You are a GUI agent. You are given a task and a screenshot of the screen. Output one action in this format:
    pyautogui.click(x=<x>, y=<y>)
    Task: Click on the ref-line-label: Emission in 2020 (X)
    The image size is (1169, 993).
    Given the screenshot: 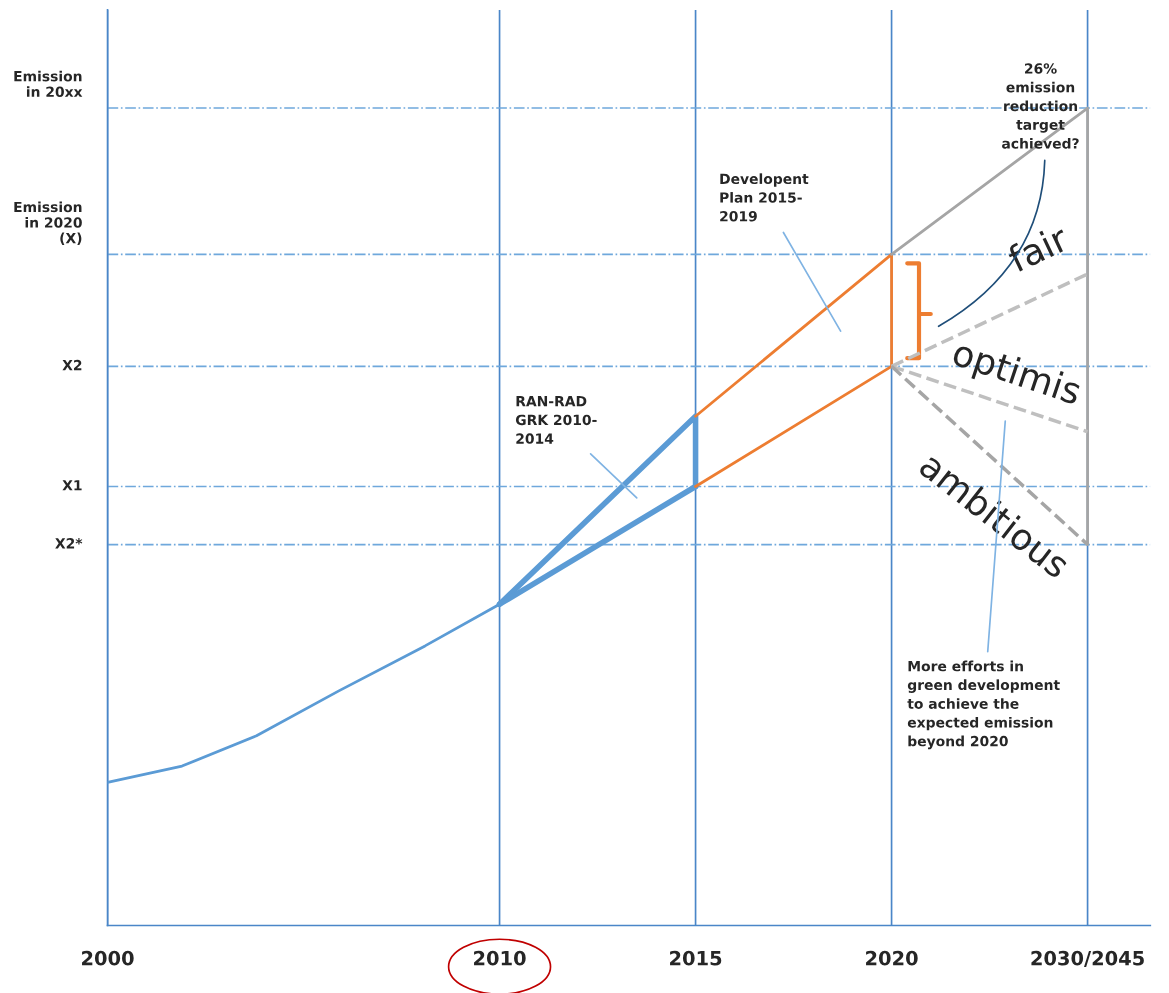 What is the action you would take?
    pyautogui.click(x=48, y=223)
    